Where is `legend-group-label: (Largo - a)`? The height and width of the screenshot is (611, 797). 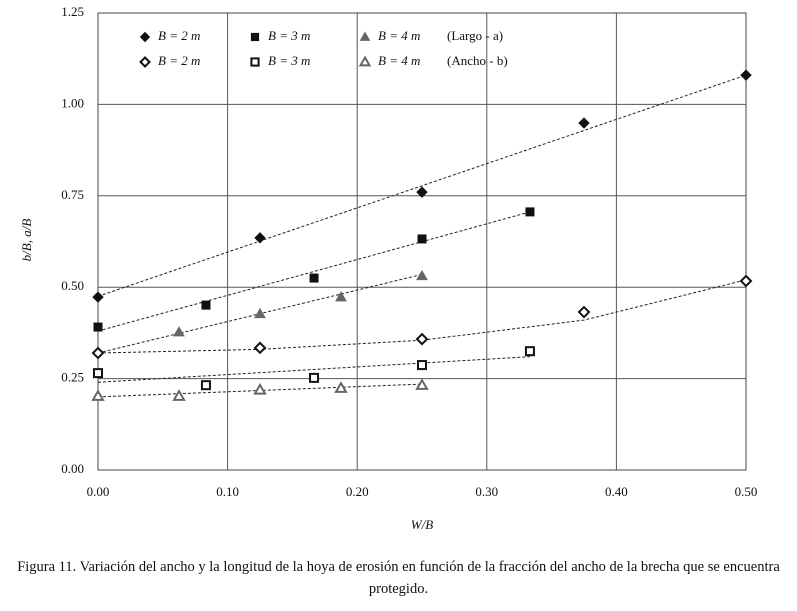
legend-group-label: (Largo - a) is located at coordinates (475, 35).